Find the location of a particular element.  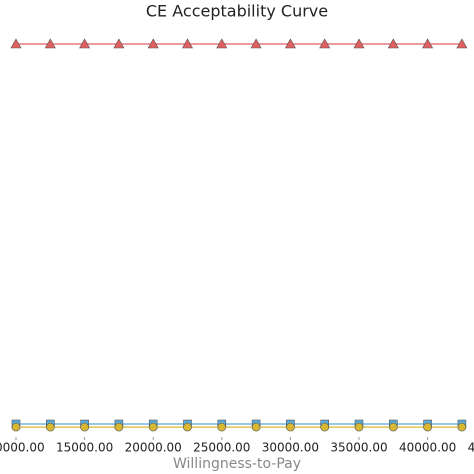

chart-title: CE Acceptability Curve is located at coordinates (237, 11).